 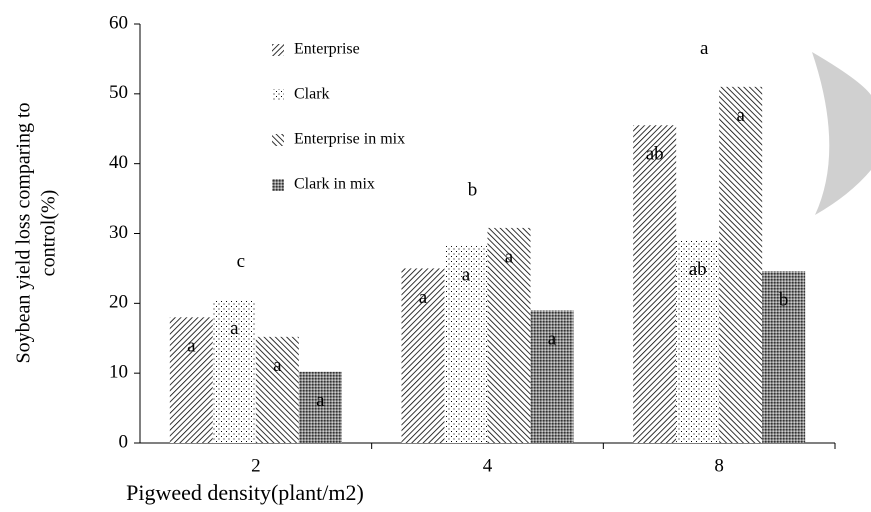 What do you see at coordinates (784, 300) in the screenshot?
I see `bar-letter: b` at bounding box center [784, 300].